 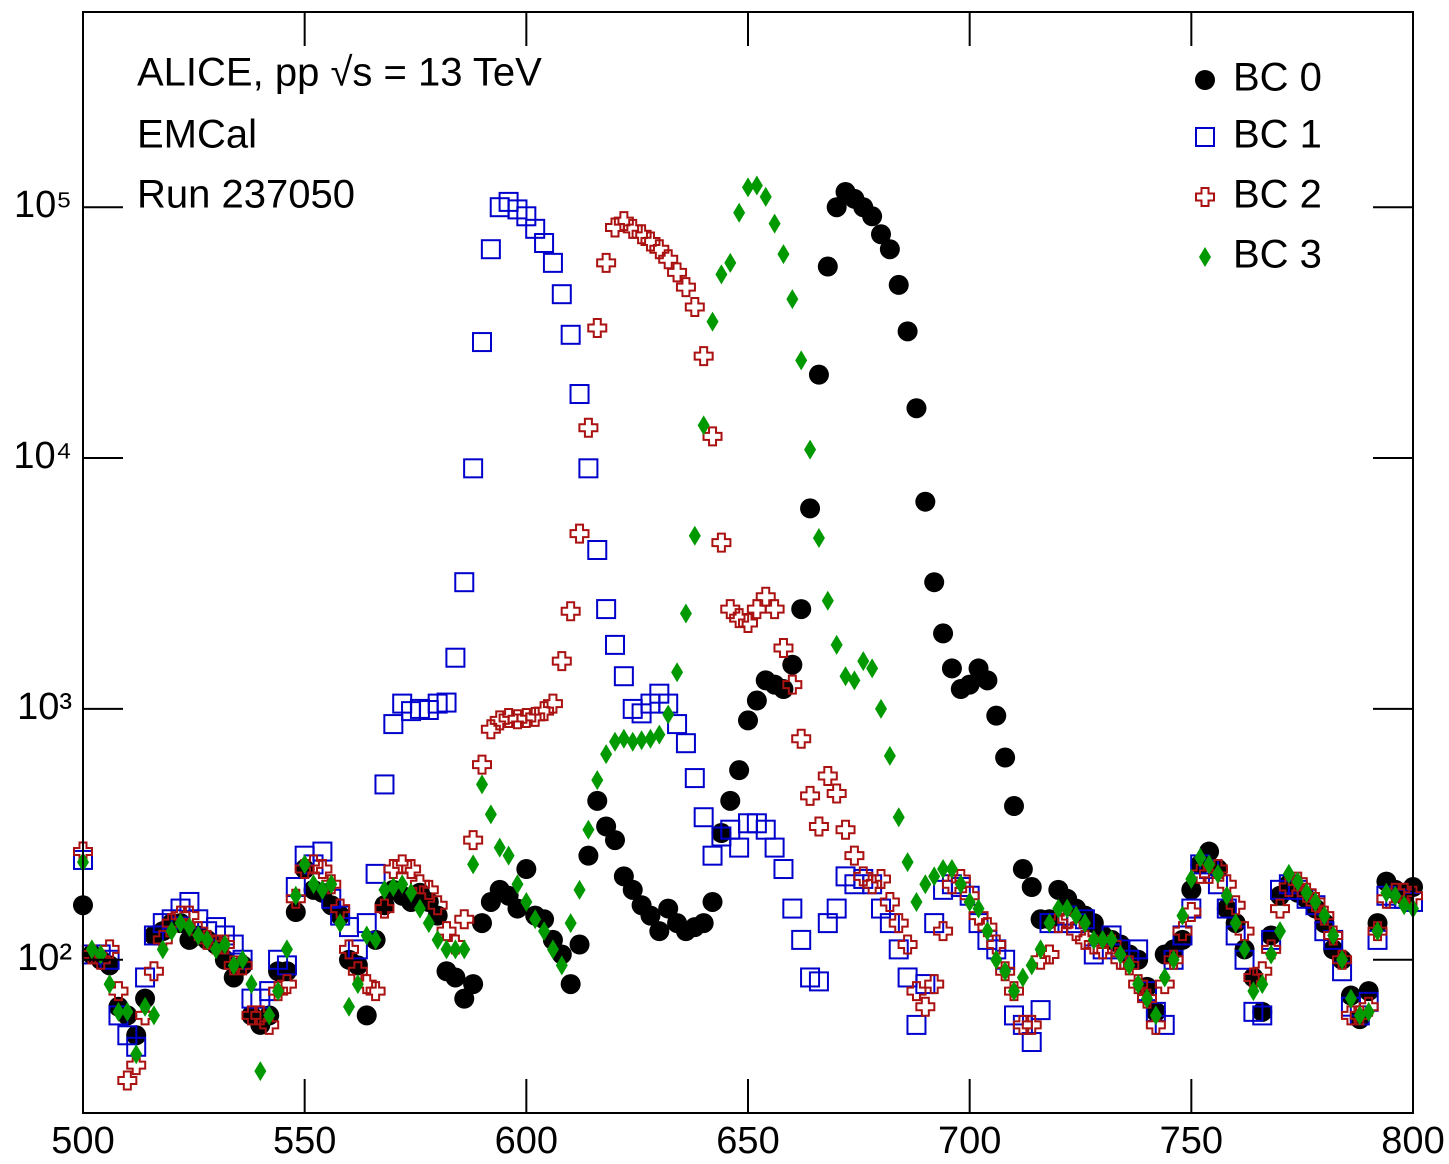 What do you see at coordinates (246, 195) in the screenshot?
I see `annotation: Run 237050` at bounding box center [246, 195].